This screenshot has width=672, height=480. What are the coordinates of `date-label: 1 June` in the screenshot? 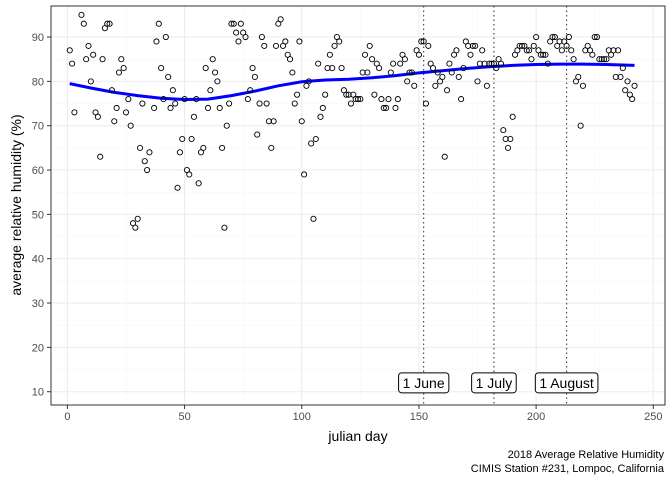 It's located at (424, 383).